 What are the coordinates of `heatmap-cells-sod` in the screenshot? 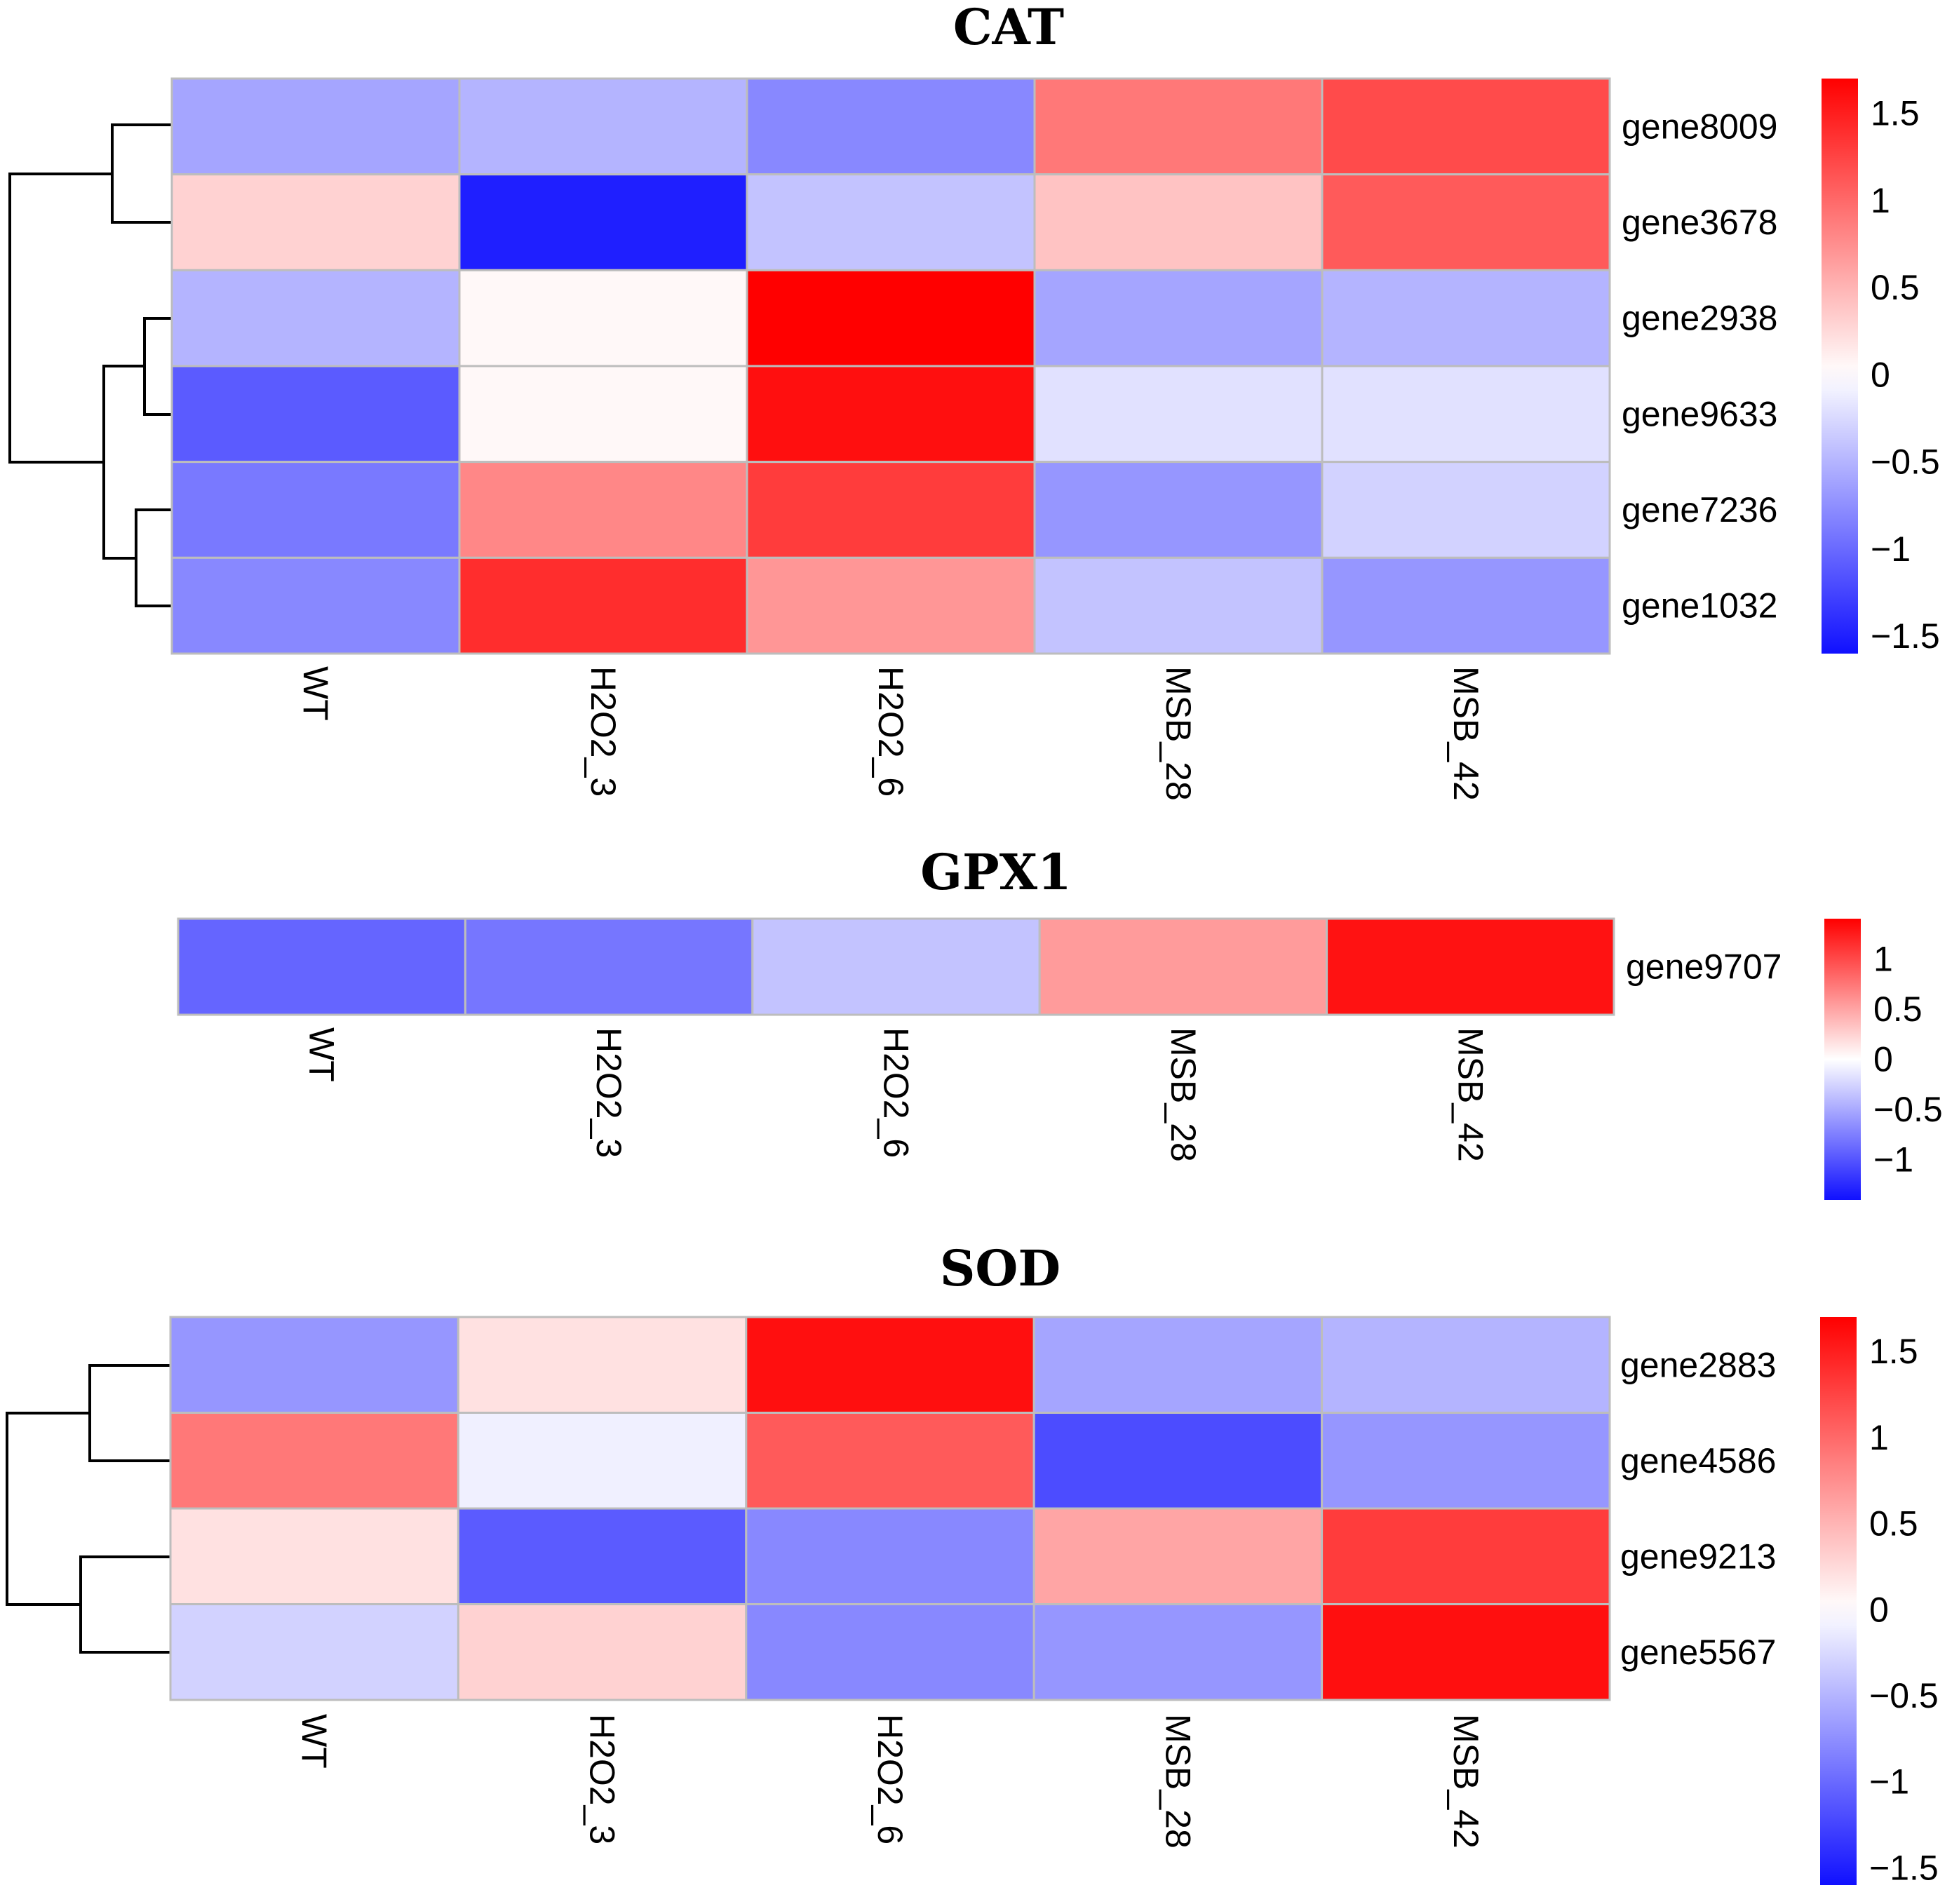 It's located at (890, 1509).